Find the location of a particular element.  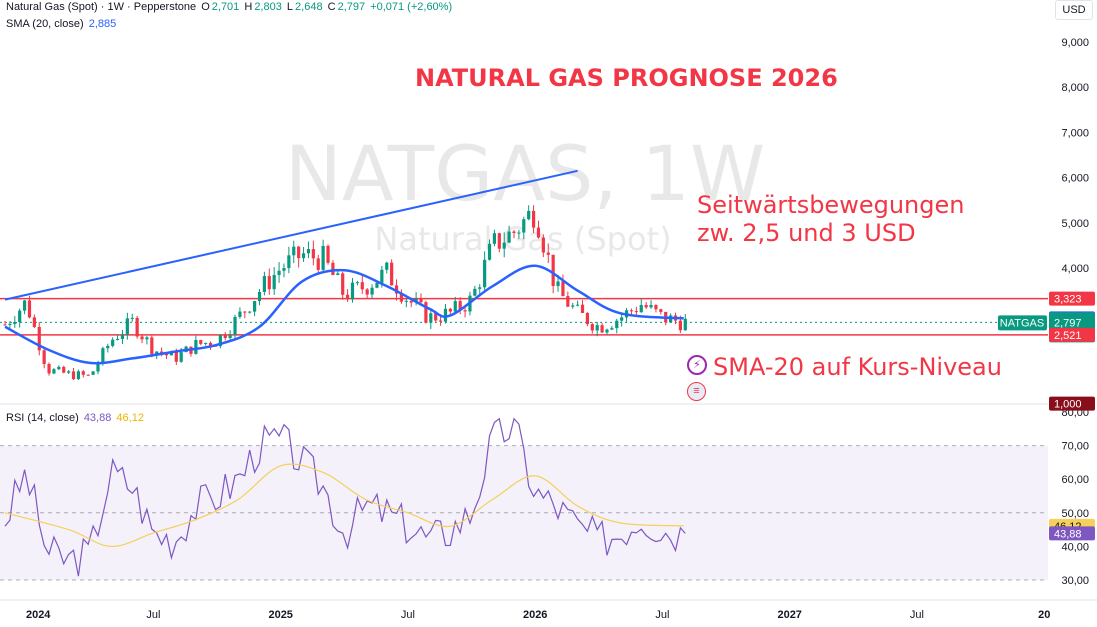

close-value: 2,797 is located at coordinates (351, 7).